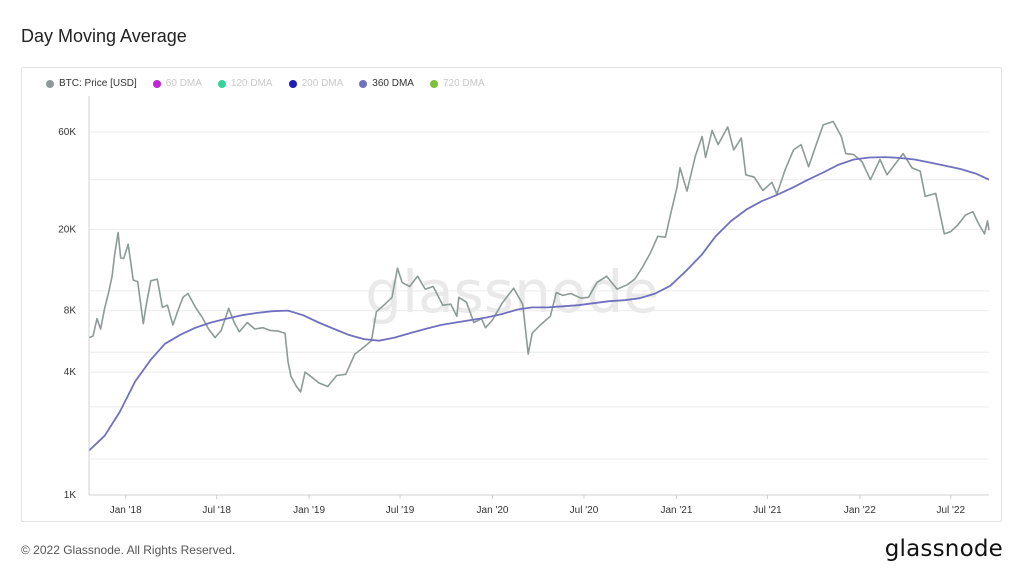 This screenshot has height=576, width=1024. Describe the element at coordinates (584, 510) in the screenshot. I see `x-tick-label: Jul '20` at that location.